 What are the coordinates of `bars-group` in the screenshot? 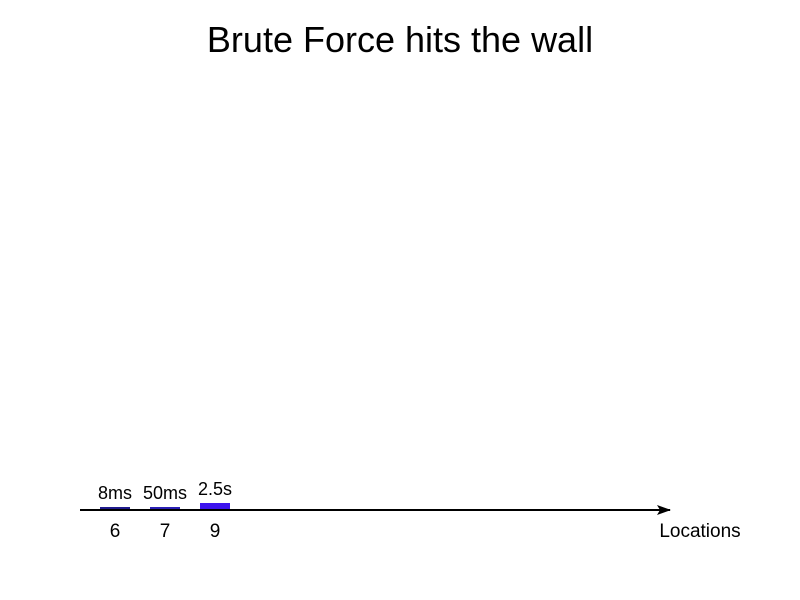 It's located at (165, 506).